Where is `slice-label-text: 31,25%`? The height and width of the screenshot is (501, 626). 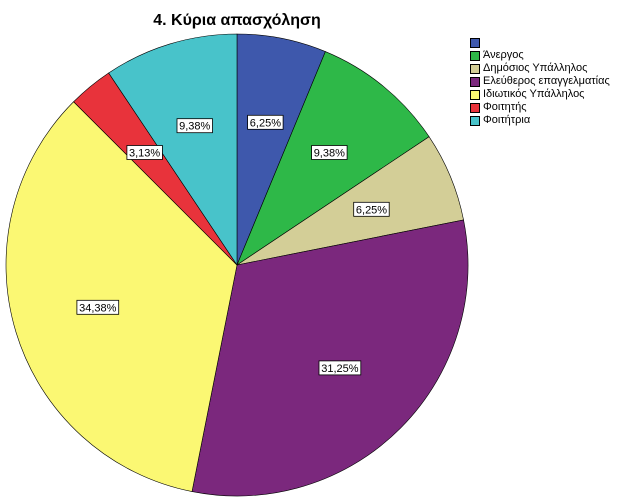 slice-label-text: 31,25% is located at coordinates (340, 369).